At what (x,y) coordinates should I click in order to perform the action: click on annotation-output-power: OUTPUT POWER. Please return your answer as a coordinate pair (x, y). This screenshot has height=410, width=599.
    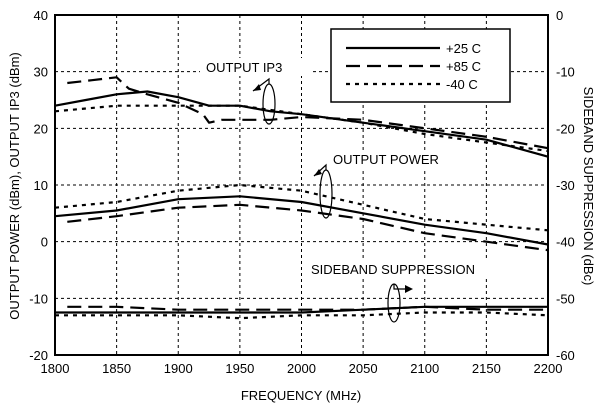
    Looking at the image, I should click on (388, 184).